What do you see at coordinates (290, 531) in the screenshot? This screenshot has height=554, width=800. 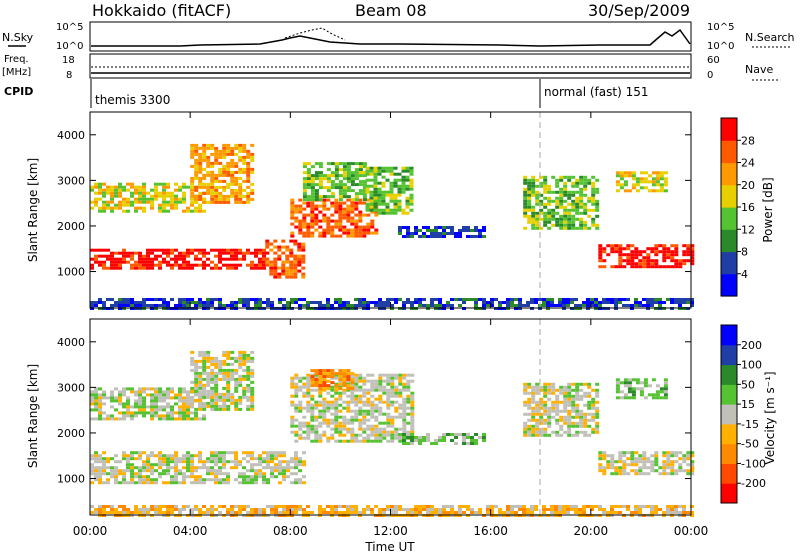 I see `time-tick-label: 08:00` at bounding box center [290, 531].